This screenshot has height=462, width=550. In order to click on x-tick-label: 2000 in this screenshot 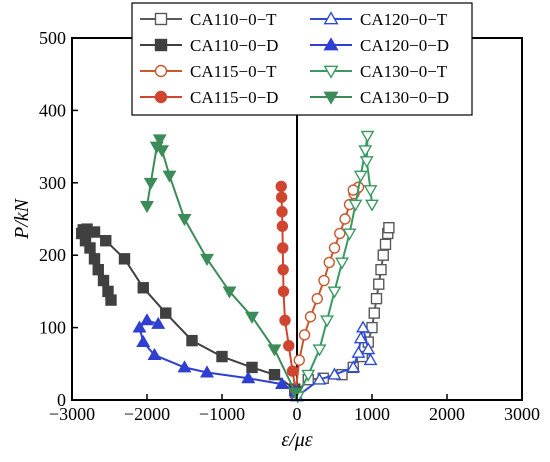, I will do `click(447, 414)`.